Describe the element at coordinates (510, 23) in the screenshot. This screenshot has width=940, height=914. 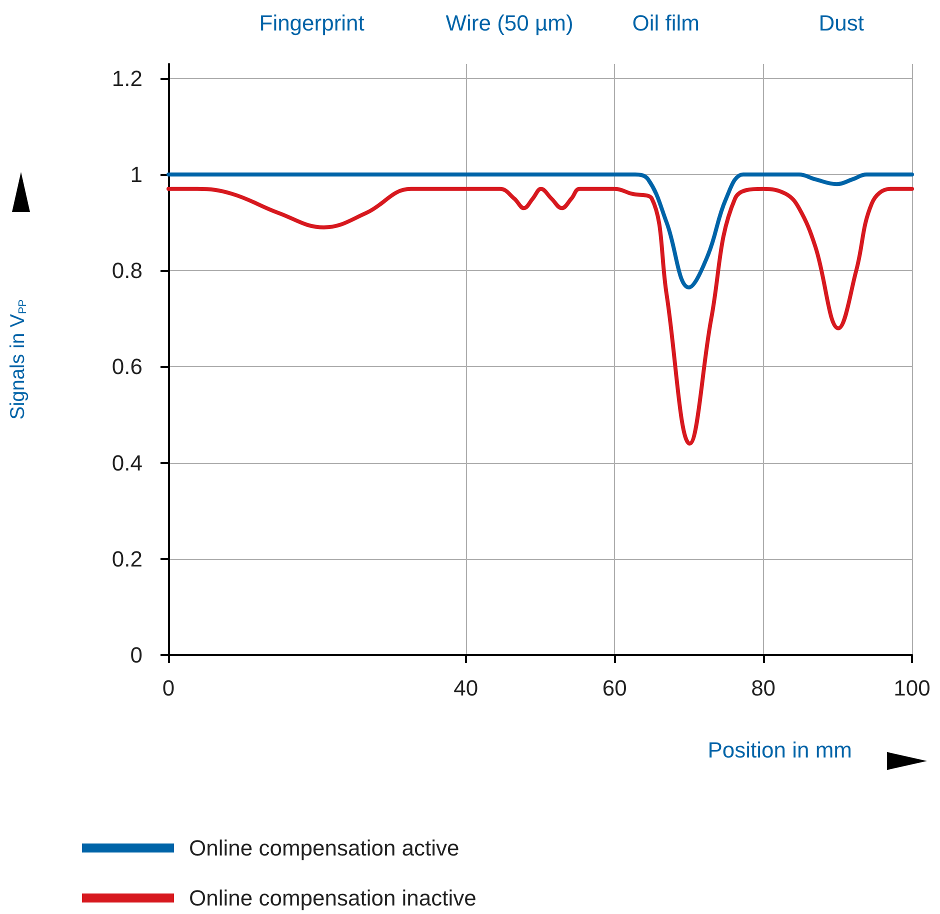
I see `text: Wire (50 µm)` at that location.